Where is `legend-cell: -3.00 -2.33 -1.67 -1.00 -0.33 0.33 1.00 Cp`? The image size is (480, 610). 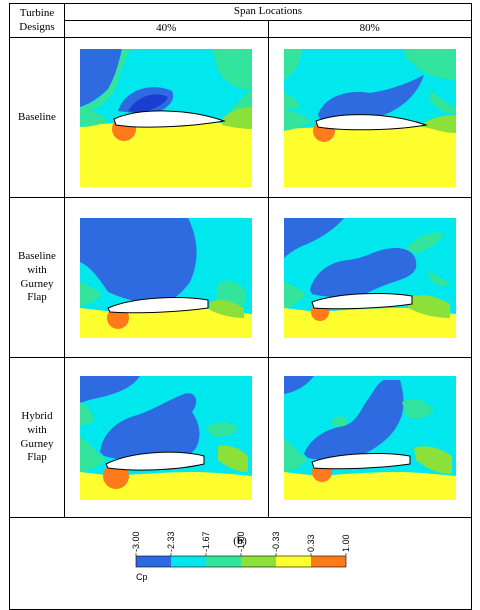
legend-cell: -3.00 -2.33 -1.67 -1.00 -0.33 0.33 1.00 Cp is located at coordinates (240, 563).